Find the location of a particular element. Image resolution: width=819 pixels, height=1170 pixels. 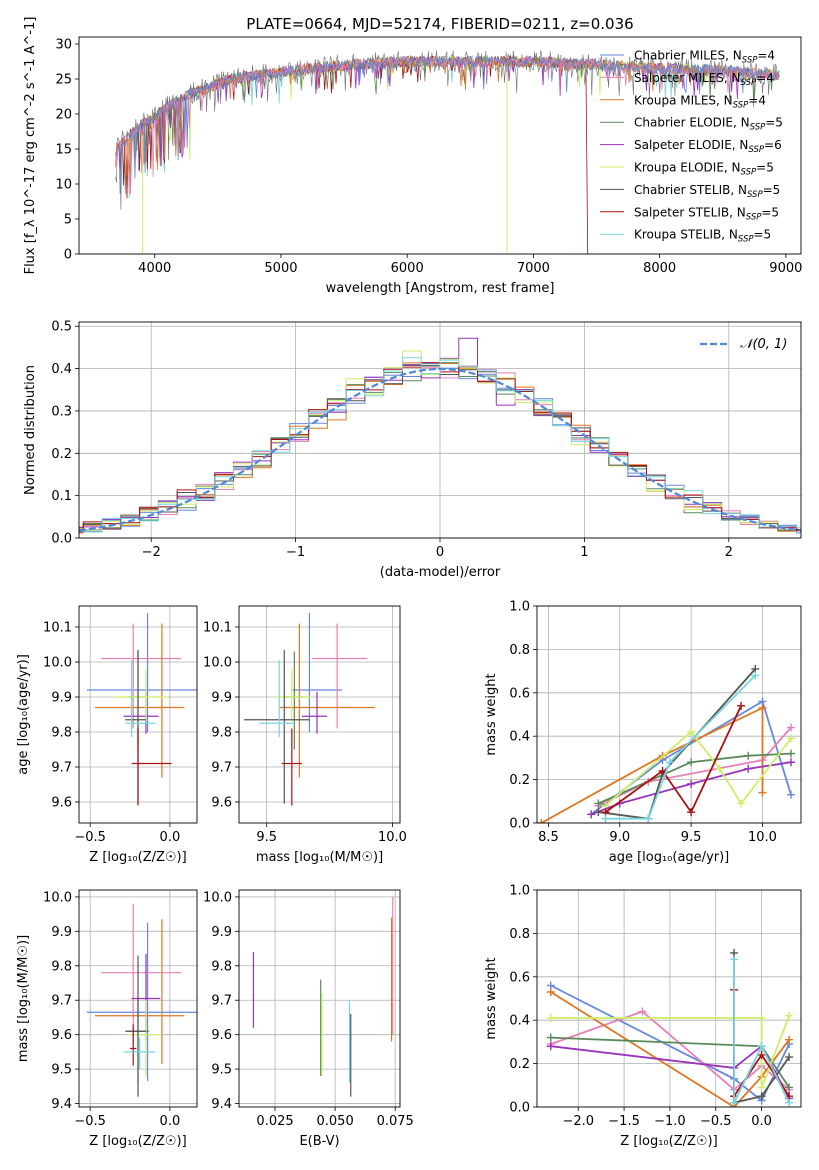

legend-entry: Chabrier MILES, NSSP=4 is located at coordinates (704, 57).